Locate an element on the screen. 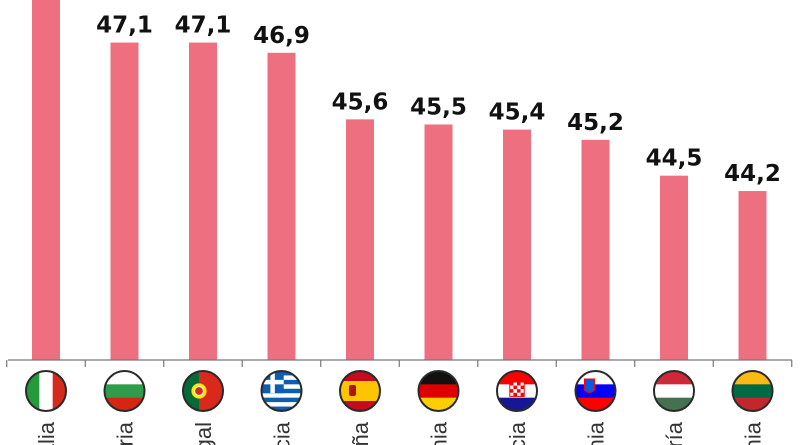  x-axis is located at coordinates (399, 363).